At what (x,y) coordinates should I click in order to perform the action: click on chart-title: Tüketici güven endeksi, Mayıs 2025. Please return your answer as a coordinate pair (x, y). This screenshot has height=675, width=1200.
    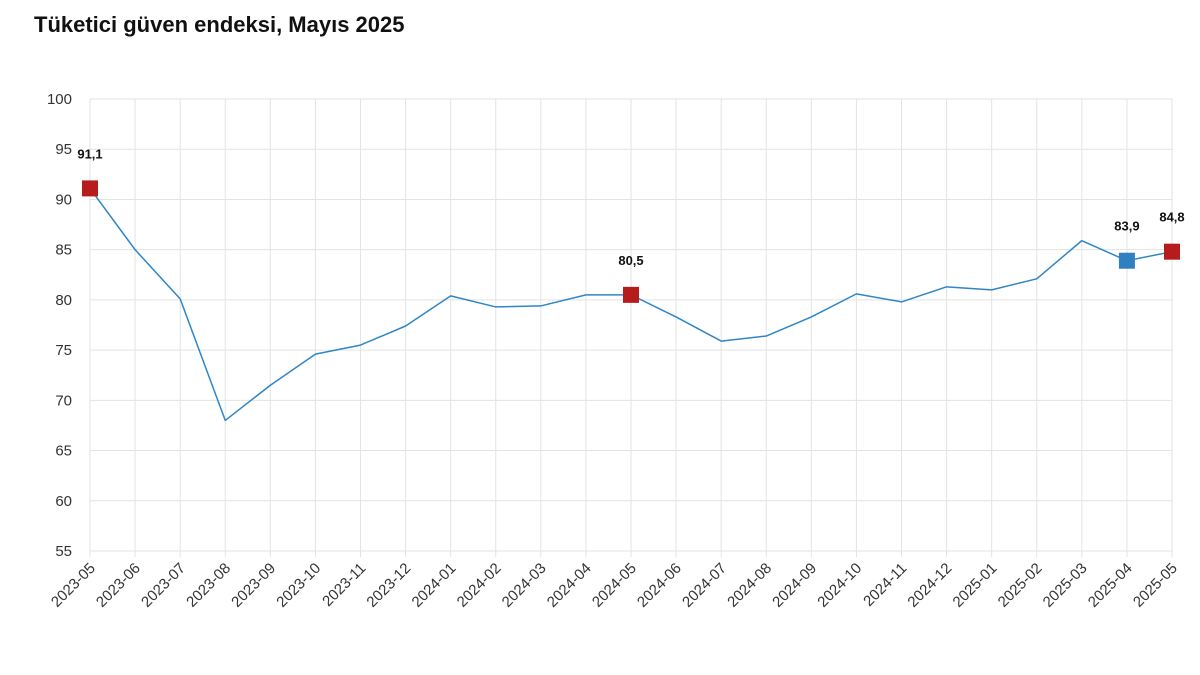
    Looking at the image, I should click on (219, 24).